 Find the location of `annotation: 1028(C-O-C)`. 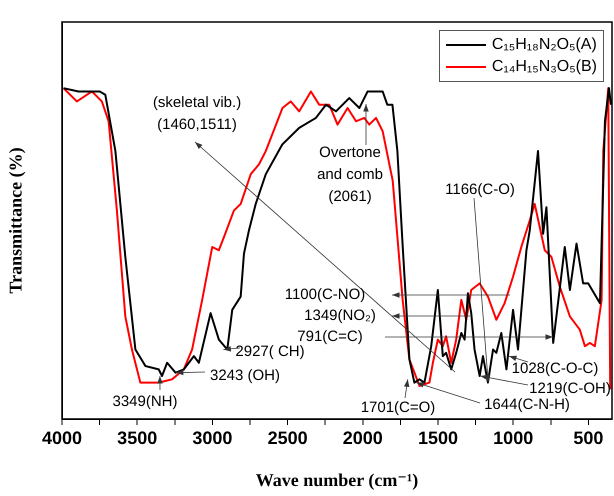

annotation: 1028(C-O-C) is located at coordinates (555, 369).